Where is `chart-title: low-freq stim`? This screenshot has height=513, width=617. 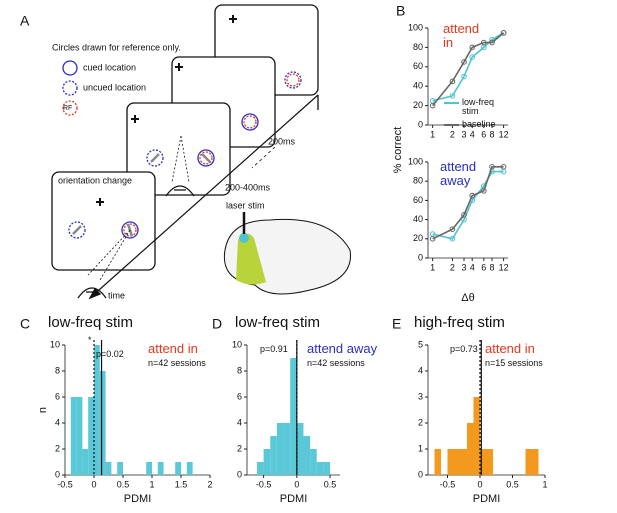
chart-title: low-freq stim is located at coordinates (277, 322).